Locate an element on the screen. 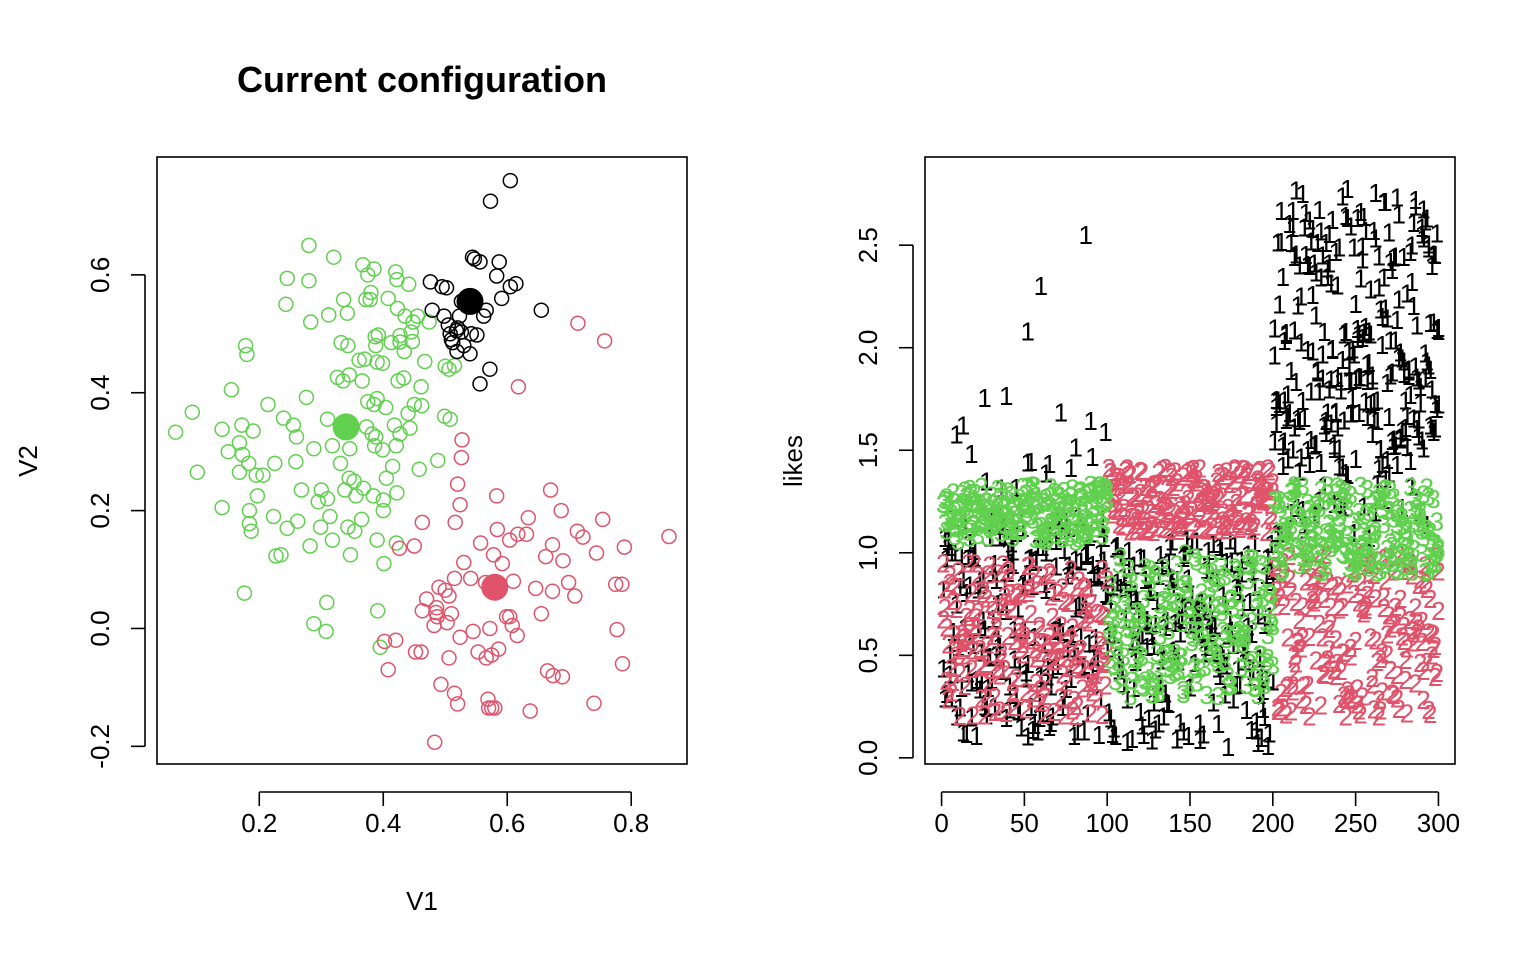 The width and height of the screenshot is (1536, 960). right-y-tick-label: 1.0 is located at coordinates (868, 553).